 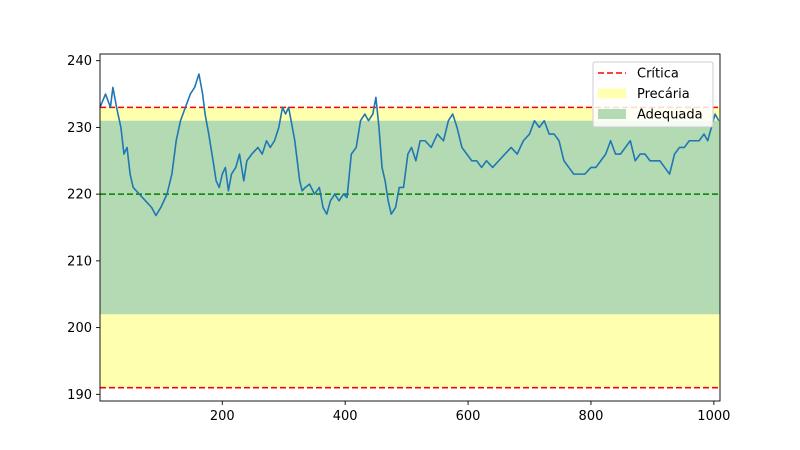 What do you see at coordinates (670, 115) in the screenshot?
I see `legend-label: Adequada` at bounding box center [670, 115].